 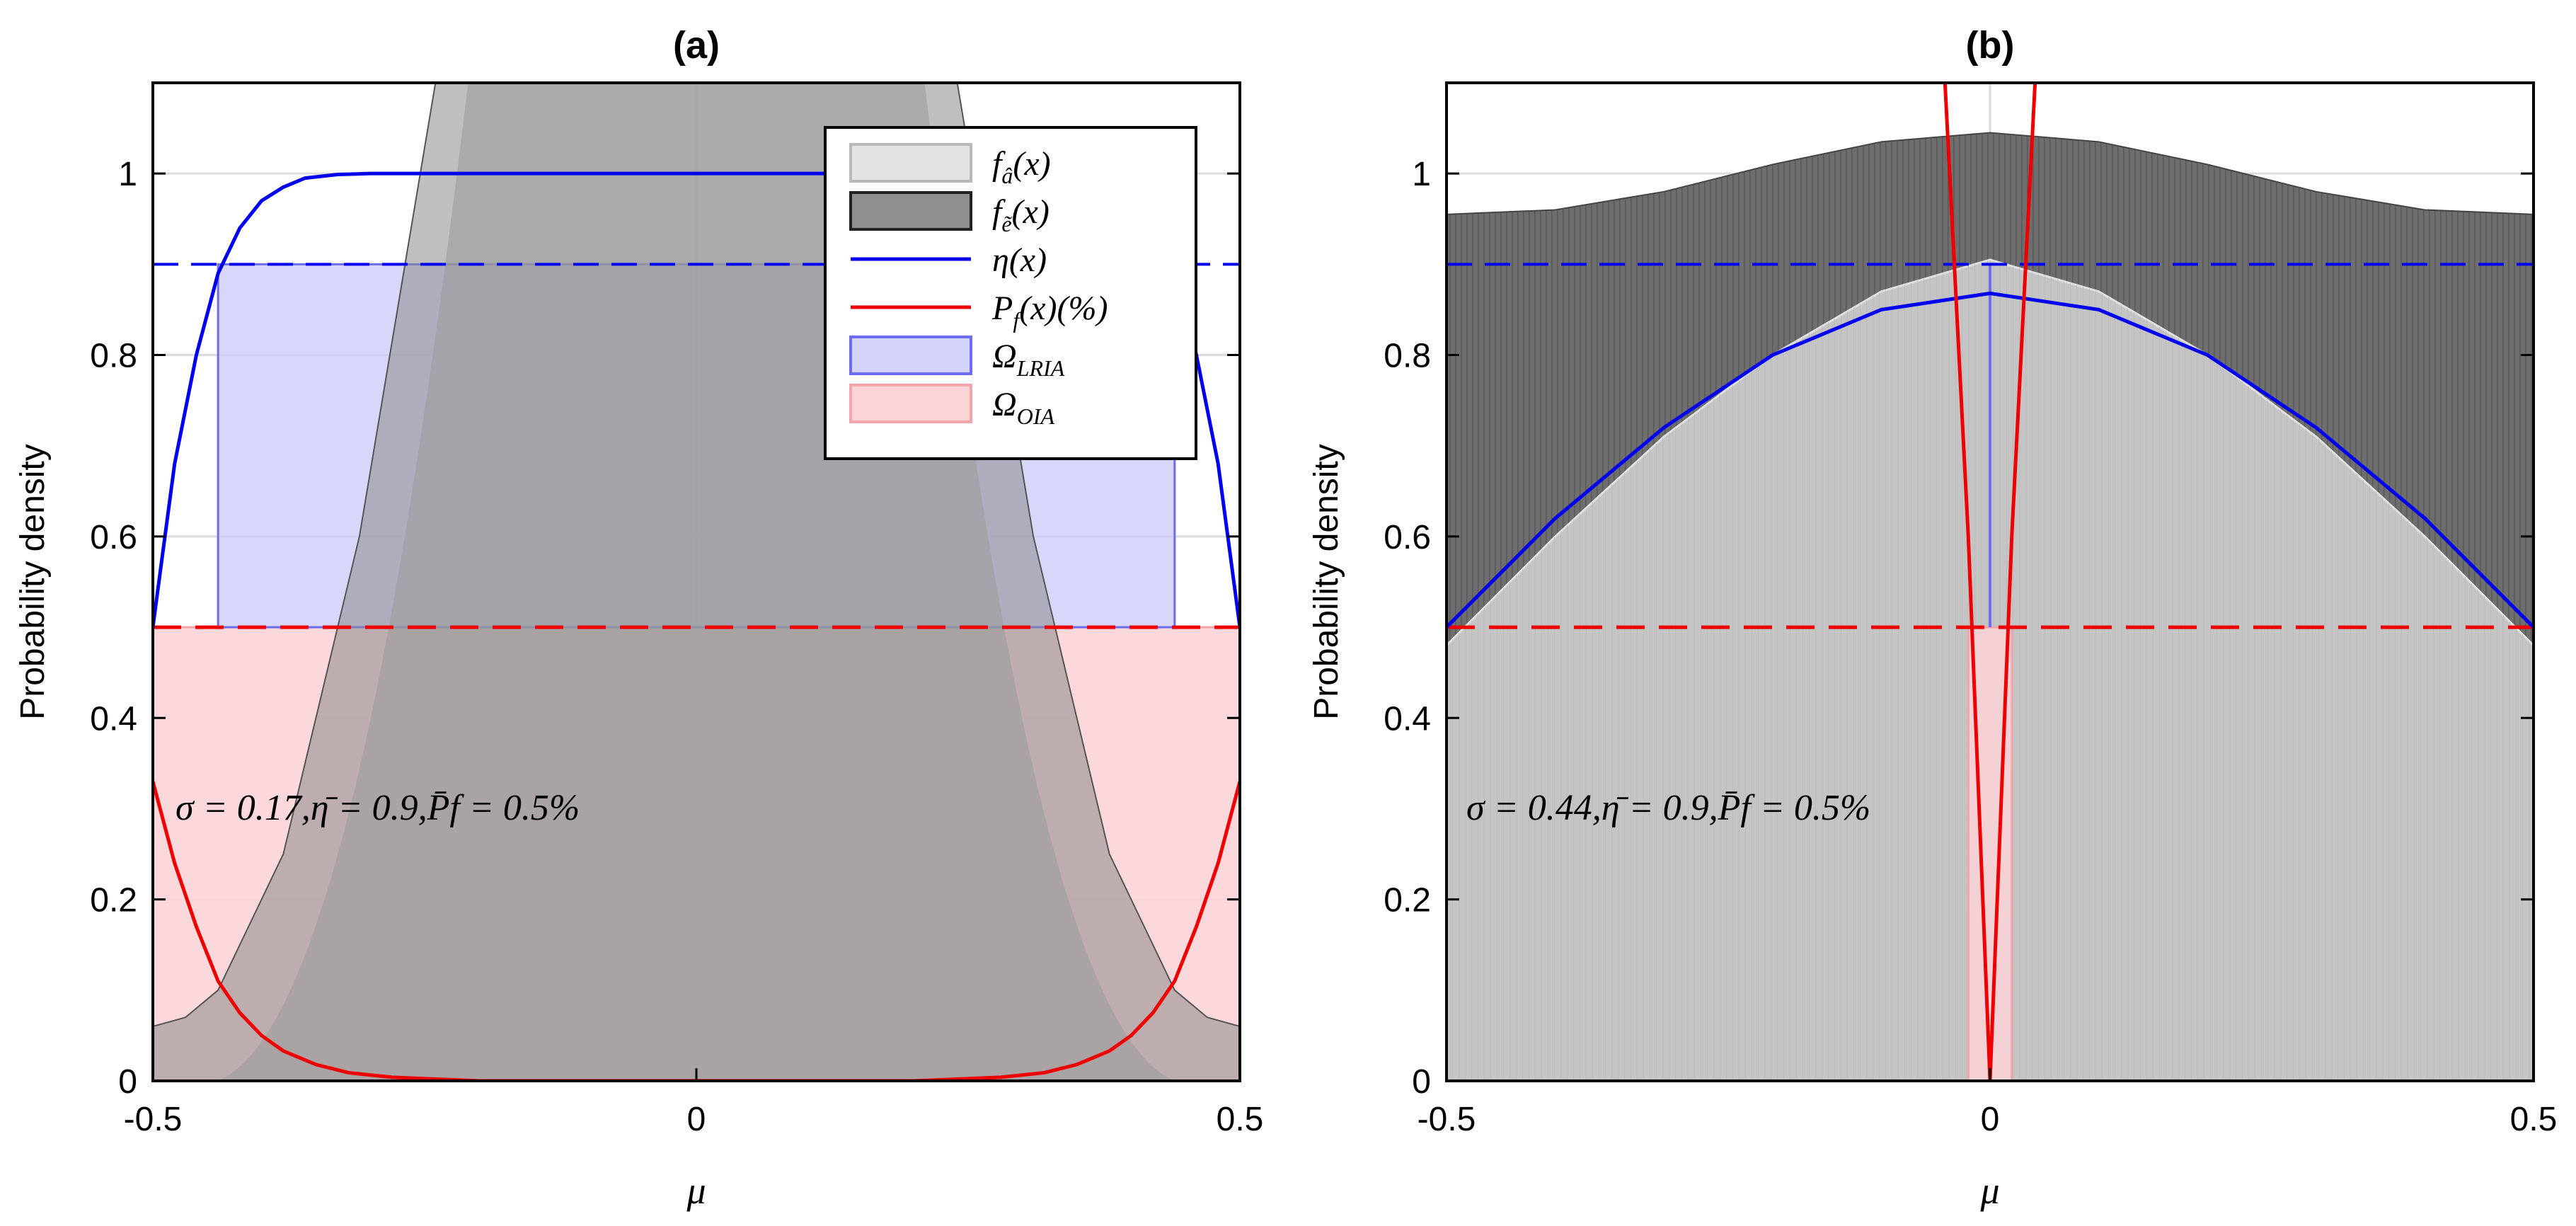 What do you see at coordinates (1668, 808) in the screenshot?
I see `panel-b-annotation: σ = 0.44,η̄ = 0.9,P̄f = 0.5%` at bounding box center [1668, 808].